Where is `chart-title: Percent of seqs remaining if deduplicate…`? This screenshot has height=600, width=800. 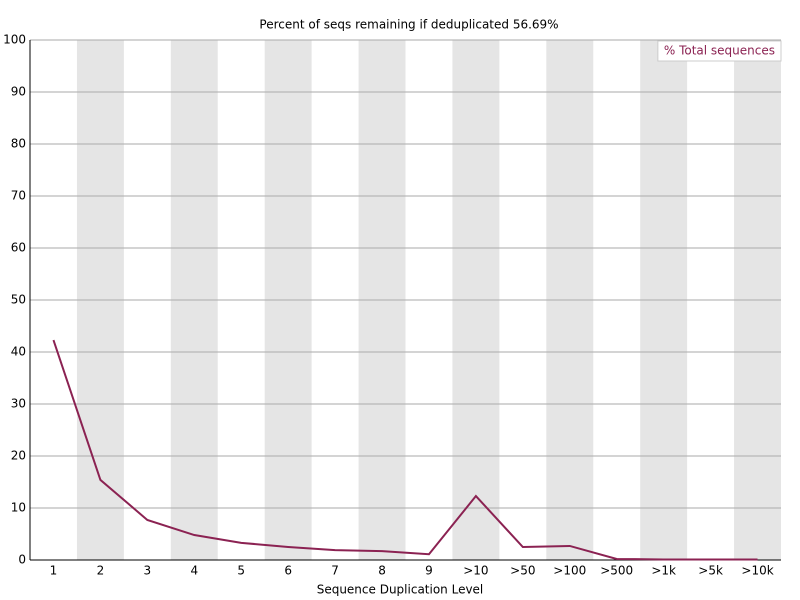 chart-title: Percent of seqs remaining if deduplicate… is located at coordinates (408, 25).